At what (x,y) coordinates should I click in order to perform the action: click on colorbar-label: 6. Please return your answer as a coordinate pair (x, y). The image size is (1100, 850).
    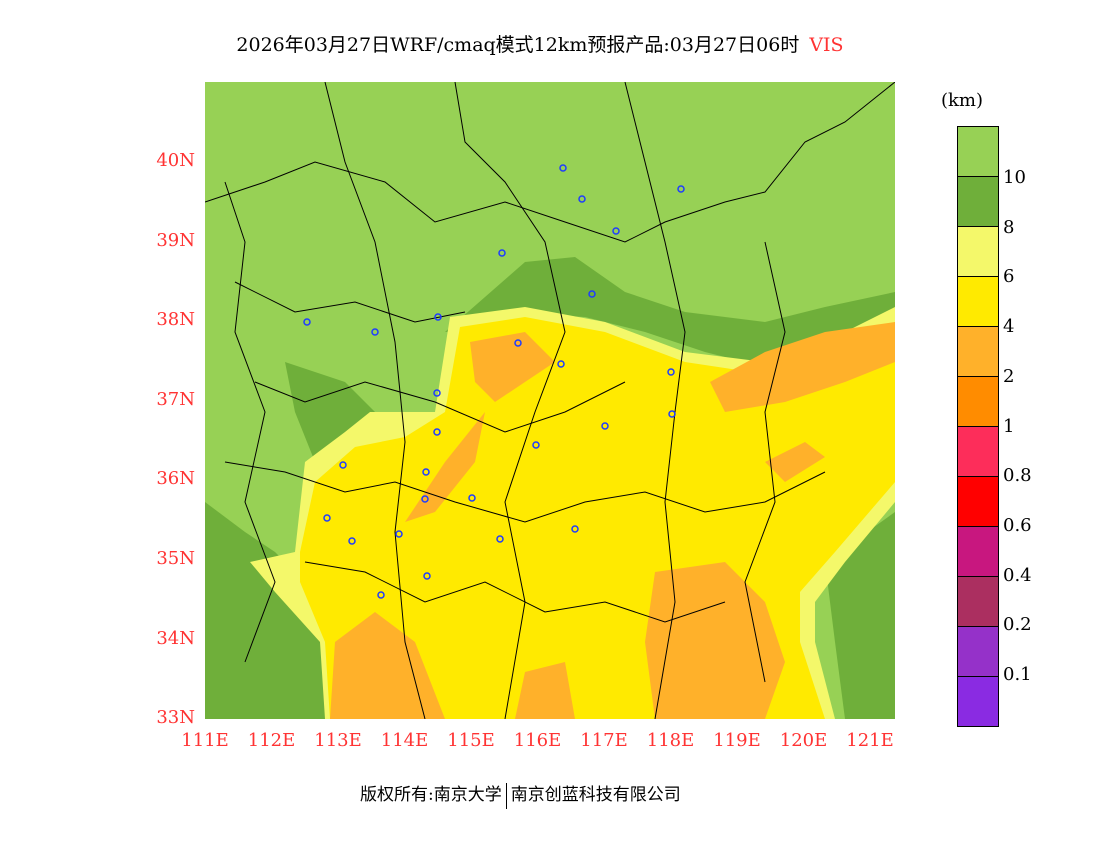
    Looking at the image, I should click on (1009, 277).